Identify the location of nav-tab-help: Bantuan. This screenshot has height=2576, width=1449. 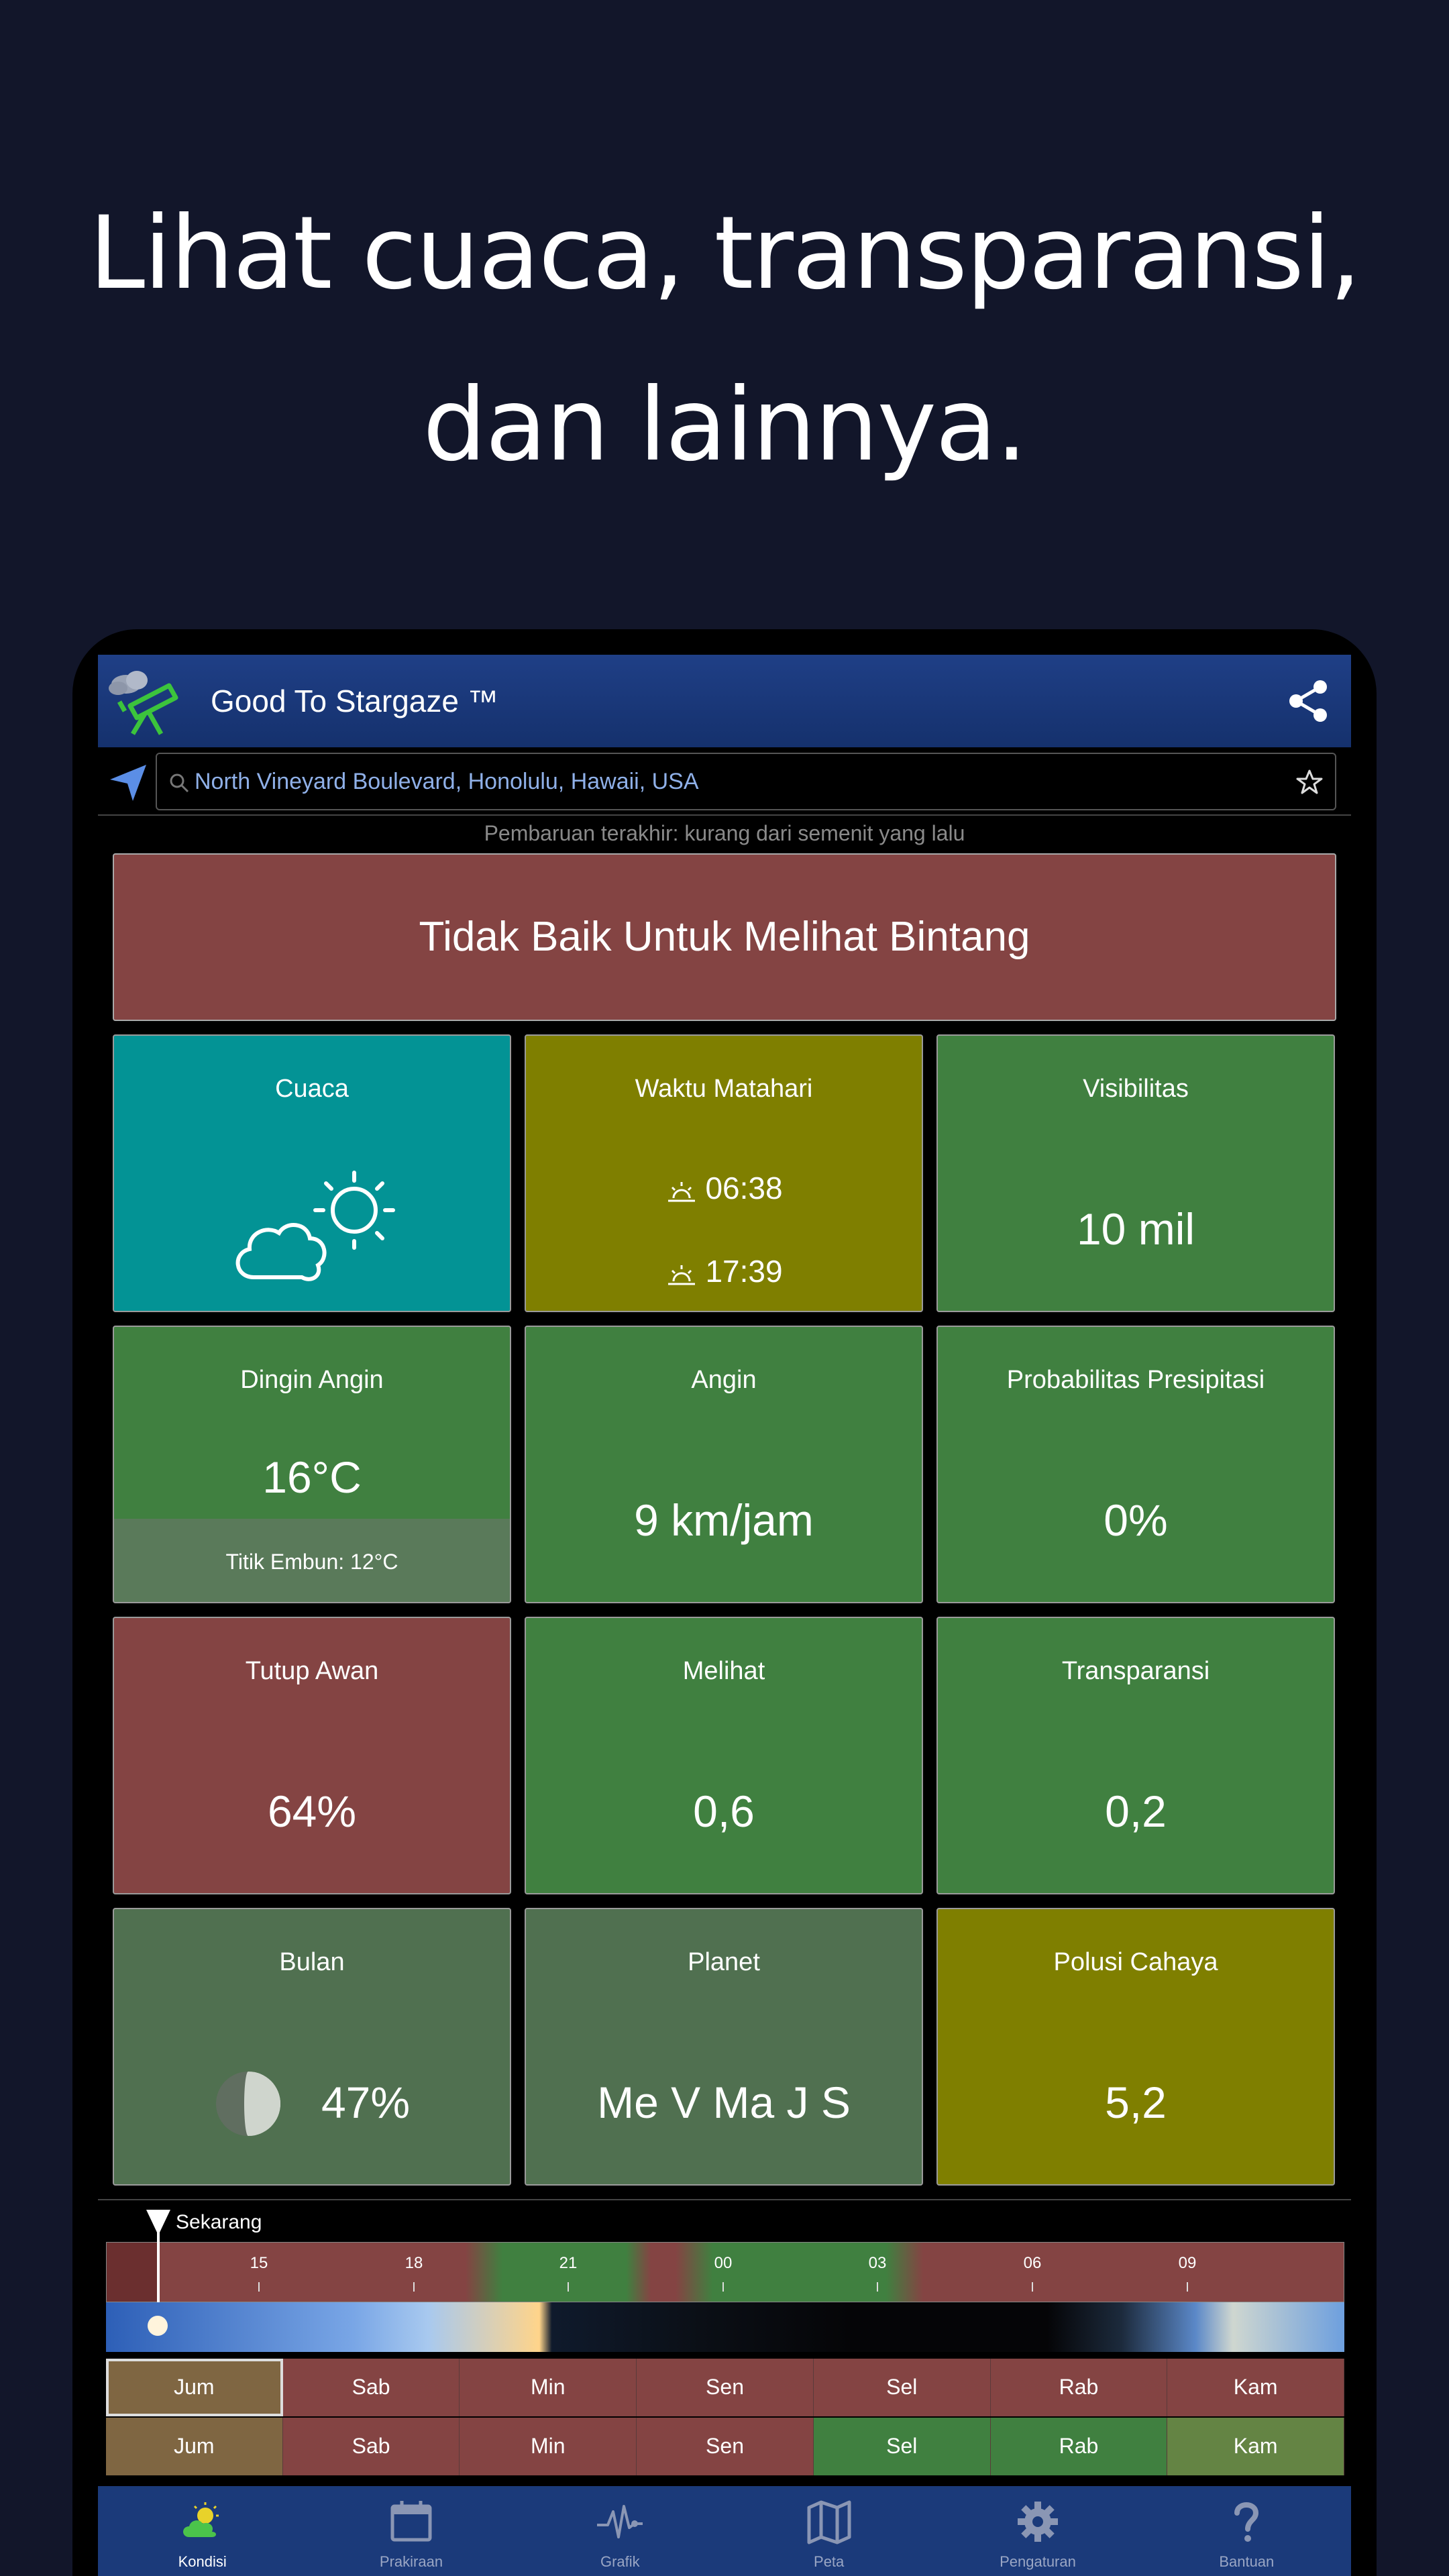
(1246, 2531).